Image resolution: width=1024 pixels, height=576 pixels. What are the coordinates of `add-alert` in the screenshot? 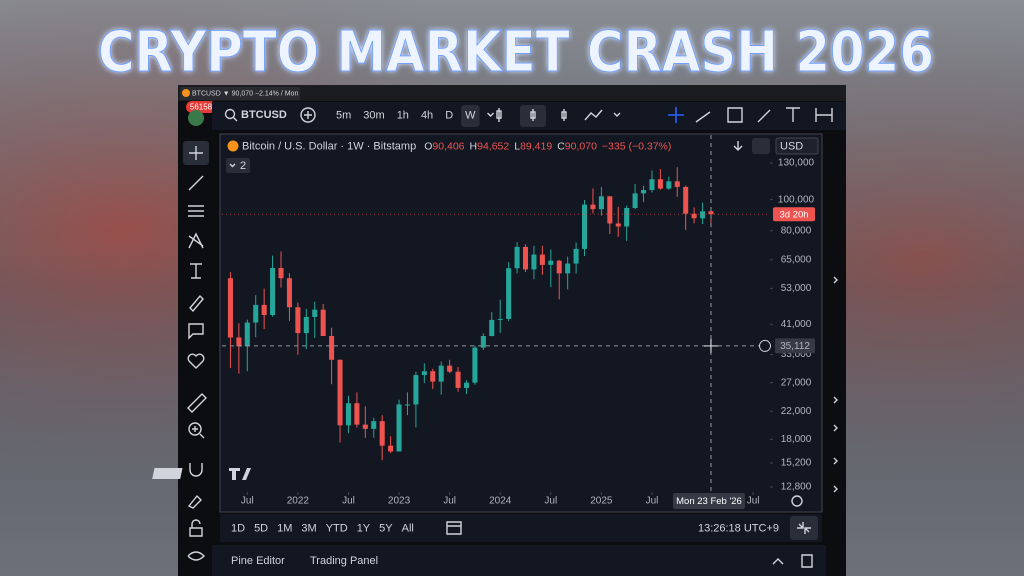 It's located at (765, 345).